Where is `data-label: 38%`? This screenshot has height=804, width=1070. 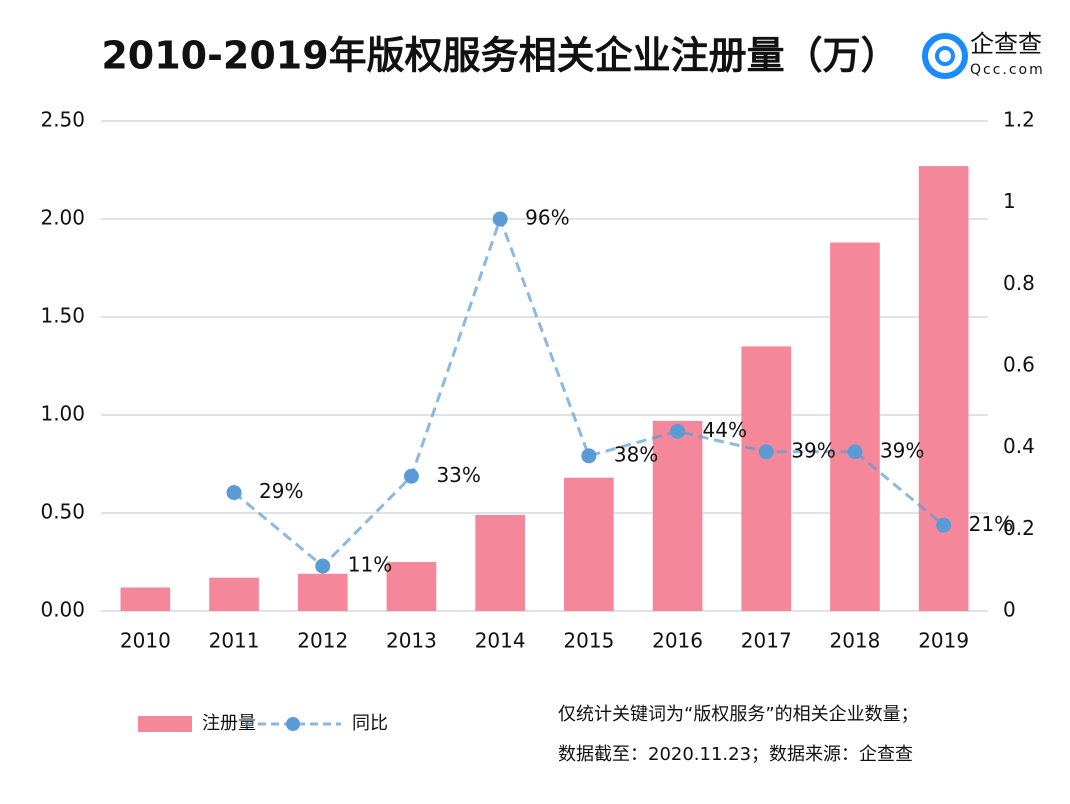 data-label: 38% is located at coordinates (636, 454).